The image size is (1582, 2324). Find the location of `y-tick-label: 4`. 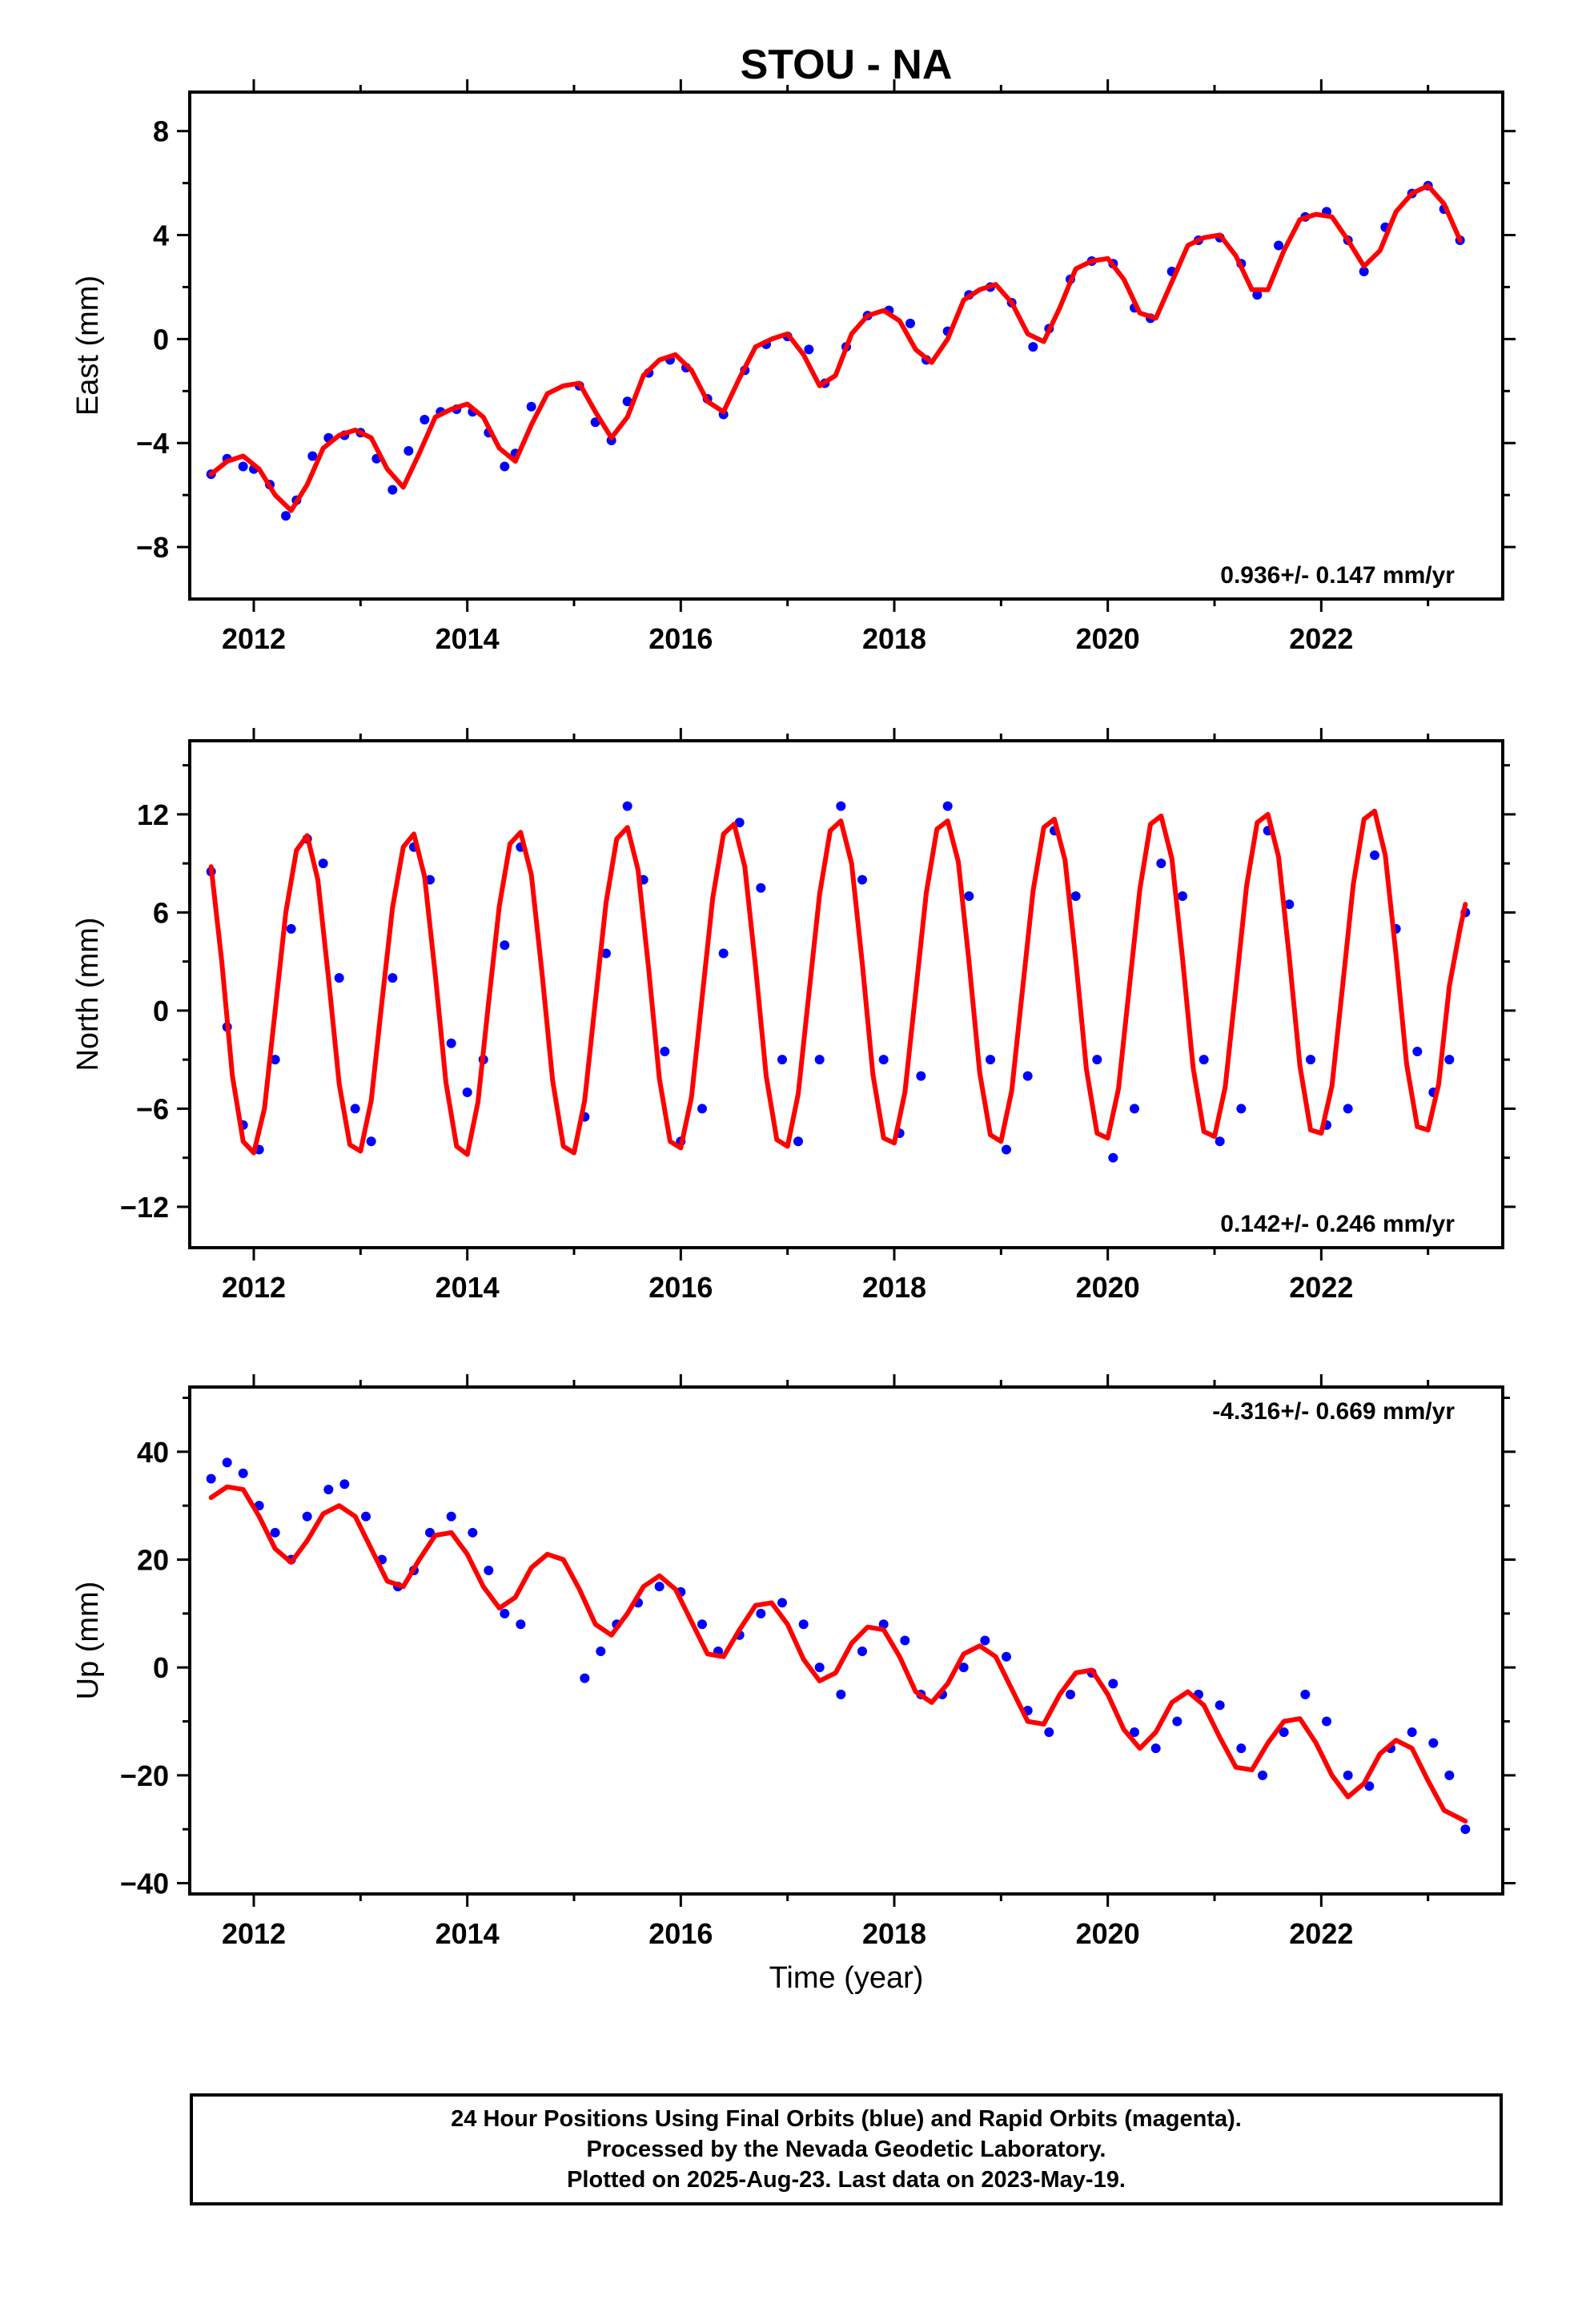

y-tick-label: 4 is located at coordinates (161, 235).